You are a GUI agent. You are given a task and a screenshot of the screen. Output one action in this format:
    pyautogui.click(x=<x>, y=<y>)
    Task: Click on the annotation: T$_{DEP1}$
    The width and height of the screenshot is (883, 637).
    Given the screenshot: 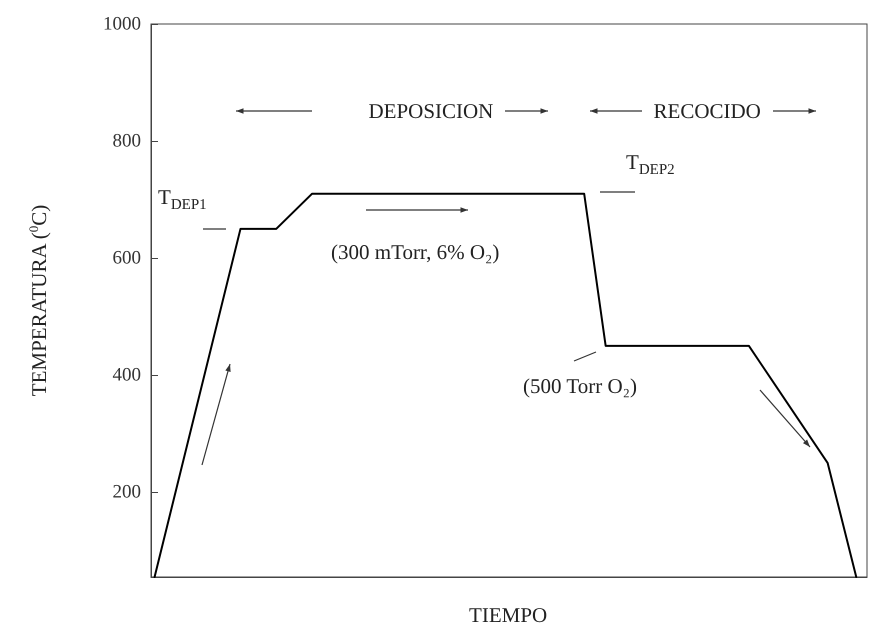 What is the action you would take?
    pyautogui.click(x=182, y=199)
    